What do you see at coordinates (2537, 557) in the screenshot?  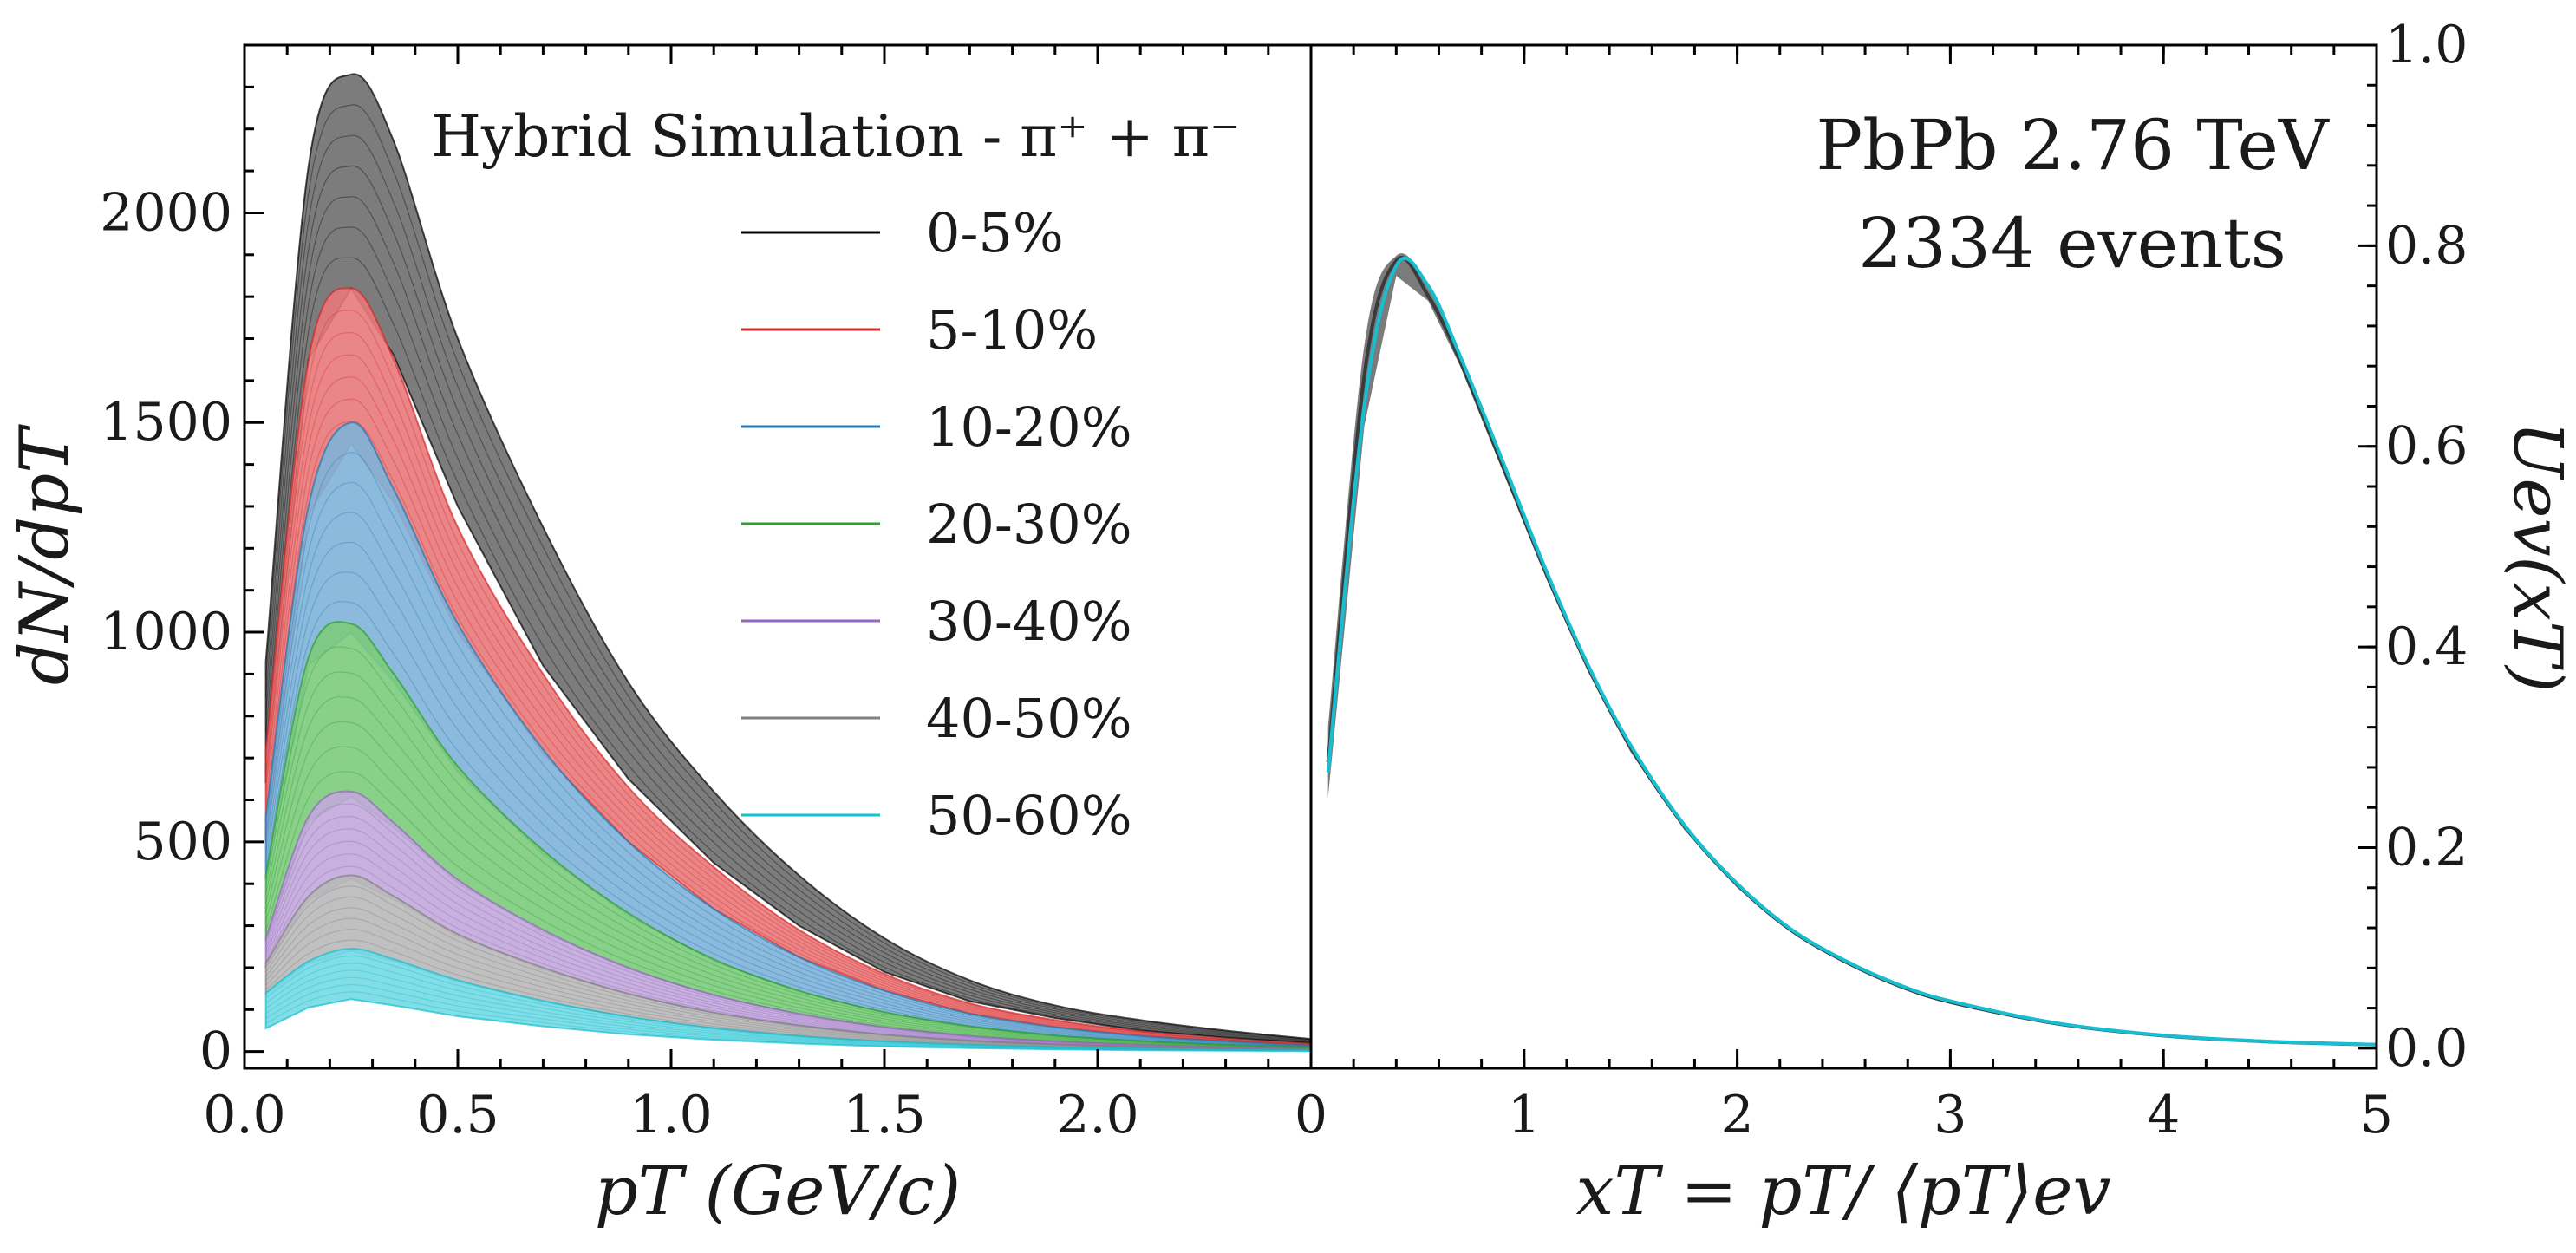 I see `right-y-axis-title: Uev(xT)` at bounding box center [2537, 557].